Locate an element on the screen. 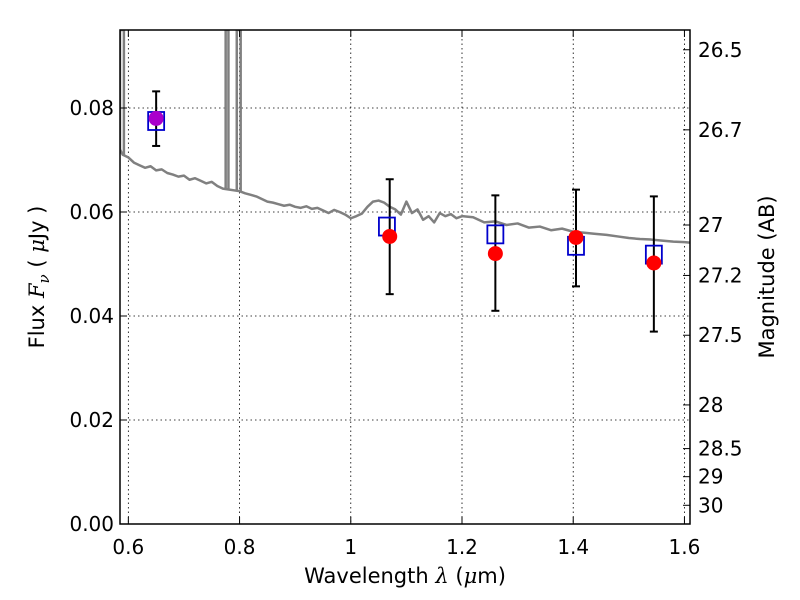 The image size is (800, 600). right-tick-label: 26.5 is located at coordinates (720, 50).